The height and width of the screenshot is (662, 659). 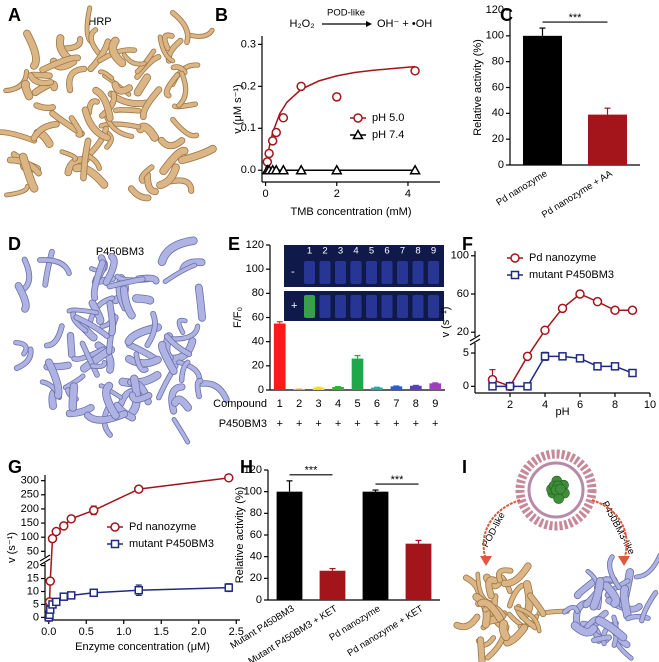 I want to click on y-tick-label: 80, so click(x=498, y=62).